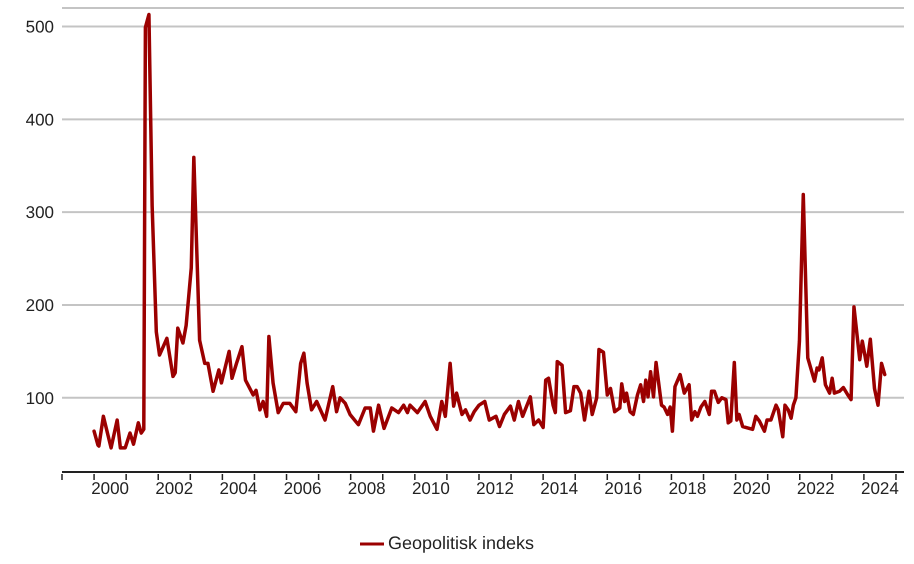 This screenshot has height=564, width=914. What do you see at coordinates (40, 305) in the screenshot?
I see `y-tick-label: 200` at bounding box center [40, 305].